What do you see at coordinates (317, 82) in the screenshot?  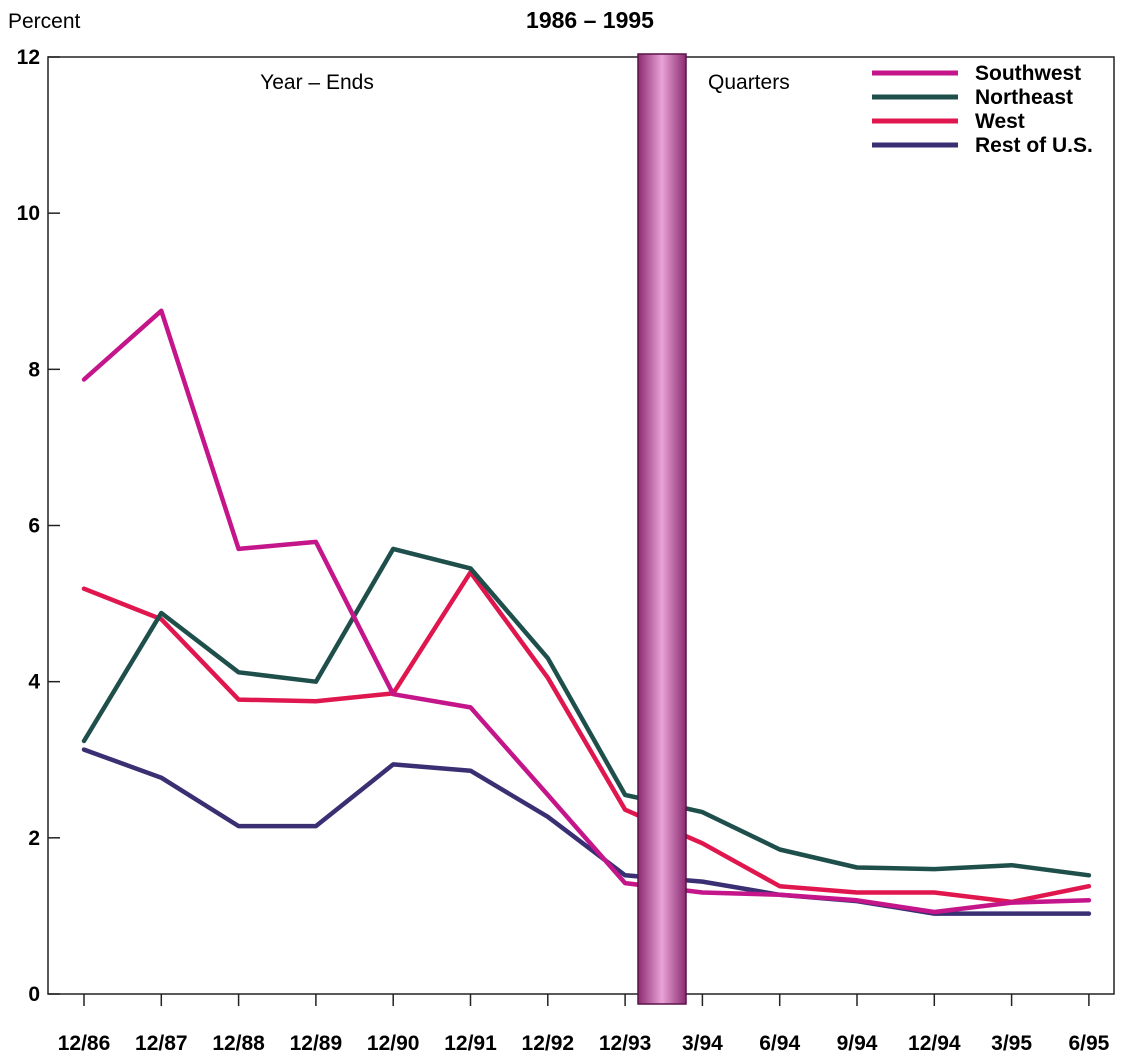 I see `annotation-year-ends: Year – Ends` at bounding box center [317, 82].